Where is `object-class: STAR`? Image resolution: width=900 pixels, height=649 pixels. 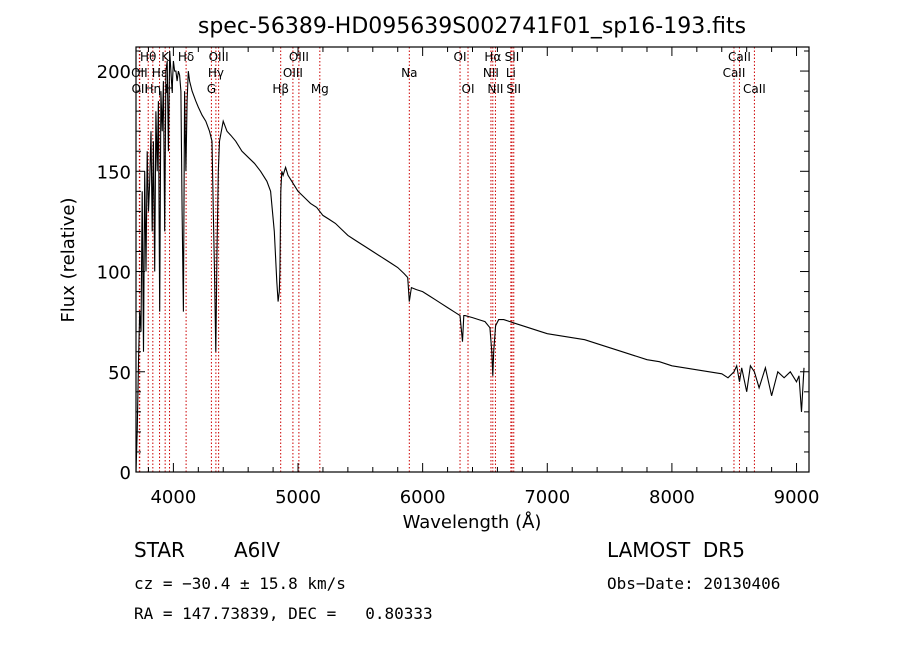
object-class: STAR is located at coordinates (159, 550).